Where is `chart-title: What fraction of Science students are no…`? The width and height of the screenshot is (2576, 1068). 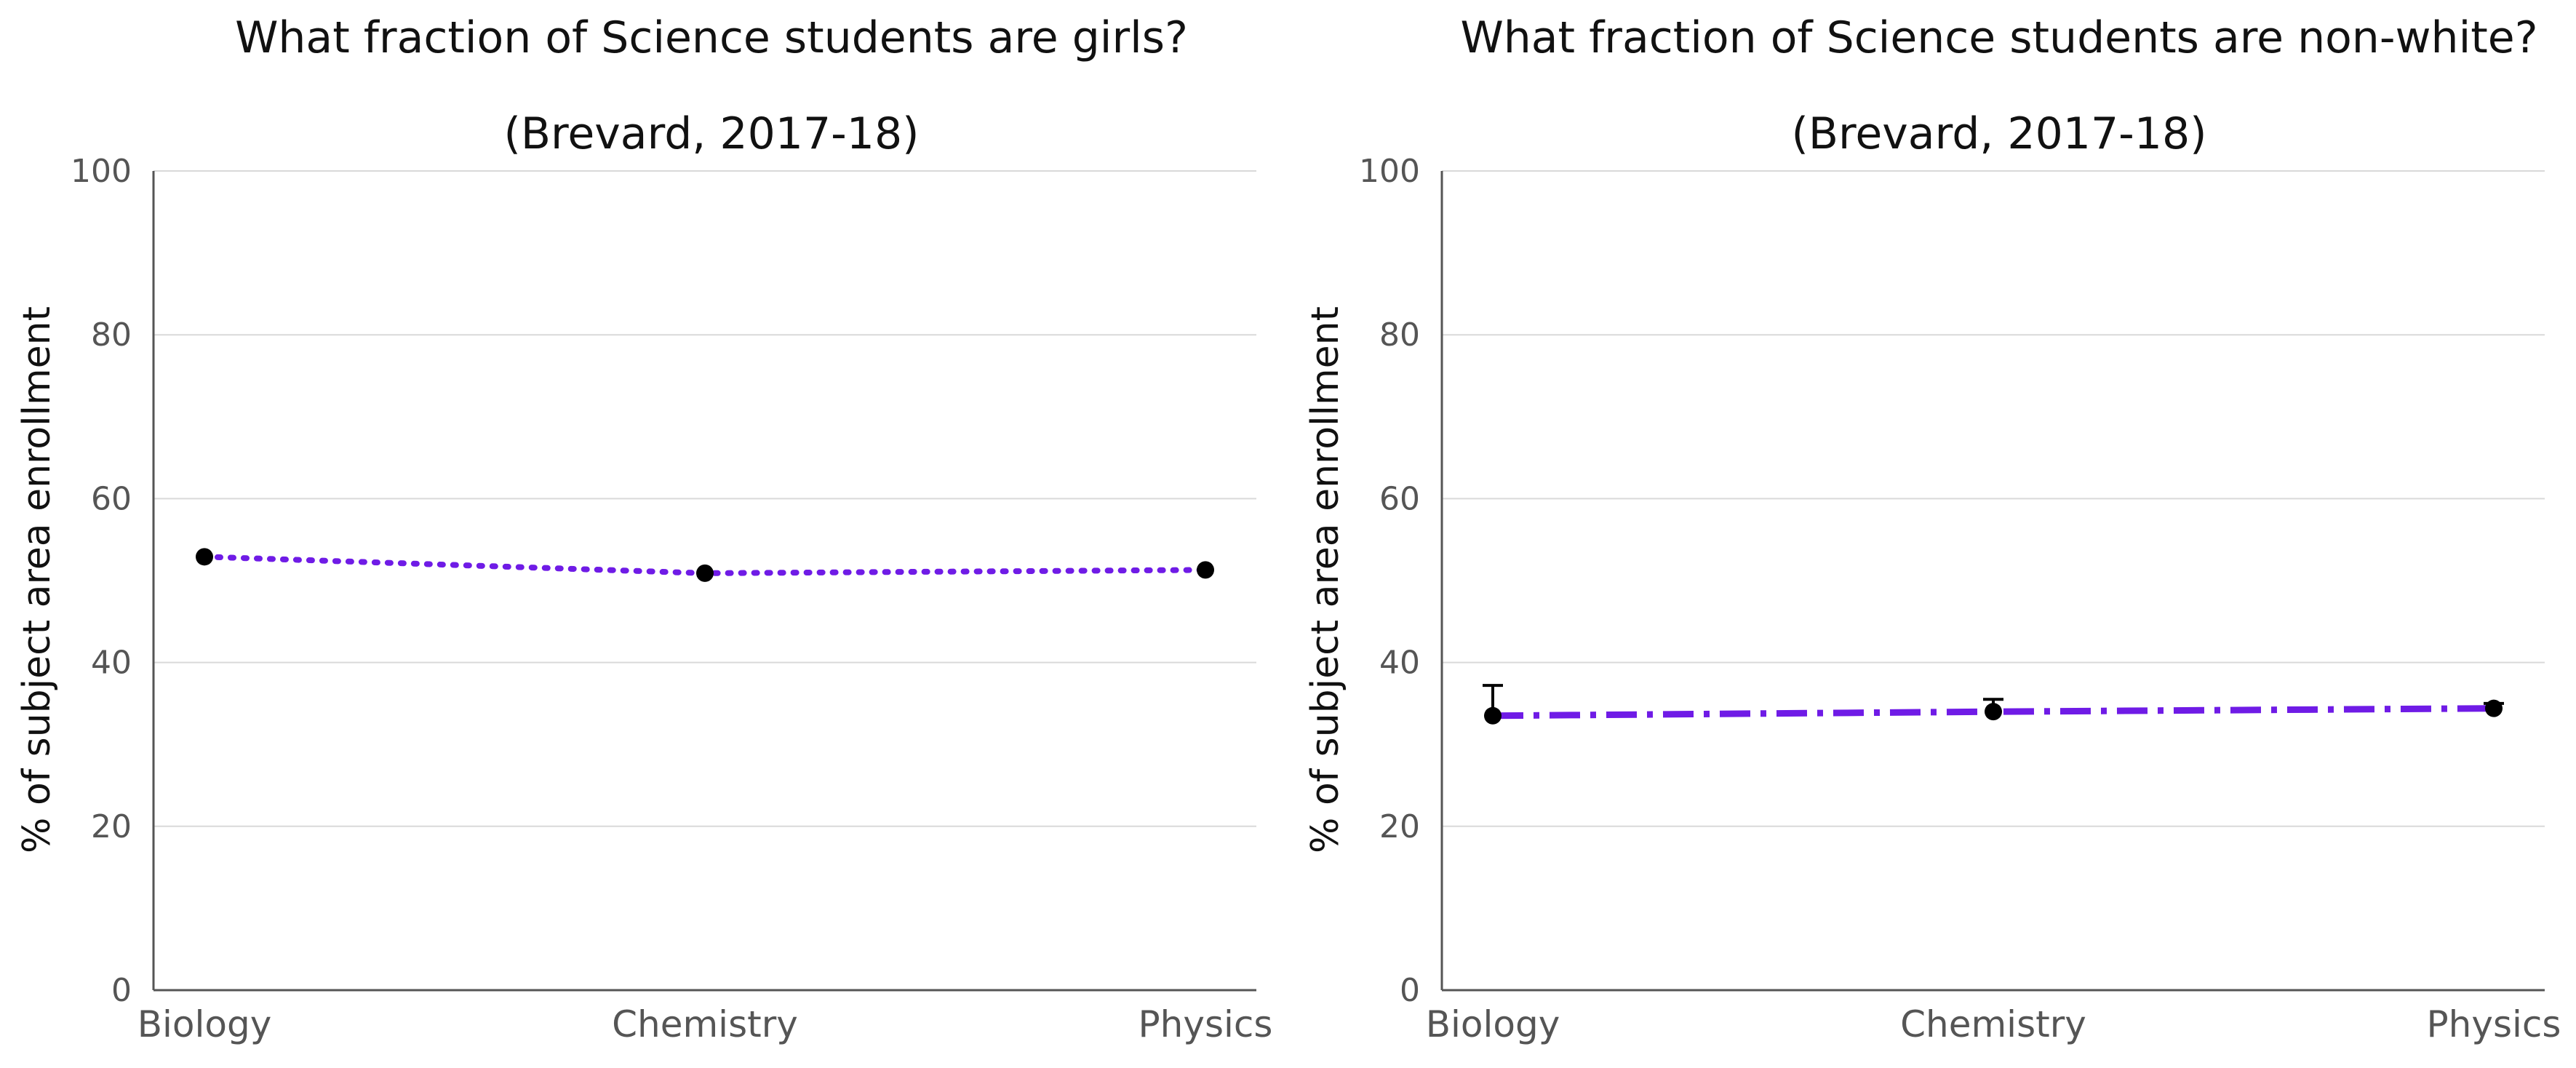
chart-title: What fraction of Science students are no… is located at coordinates (1998, 37).